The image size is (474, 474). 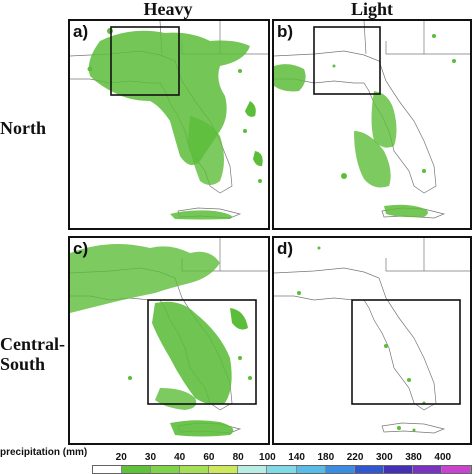 What do you see at coordinates (296, 457) in the screenshot?
I see `legend-tick-label: 140` at bounding box center [296, 457].